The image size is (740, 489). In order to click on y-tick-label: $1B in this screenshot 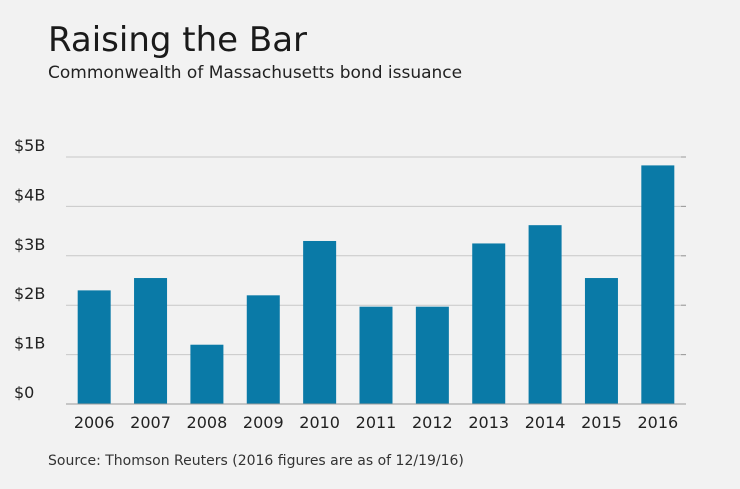, I will do `click(29, 343)`.